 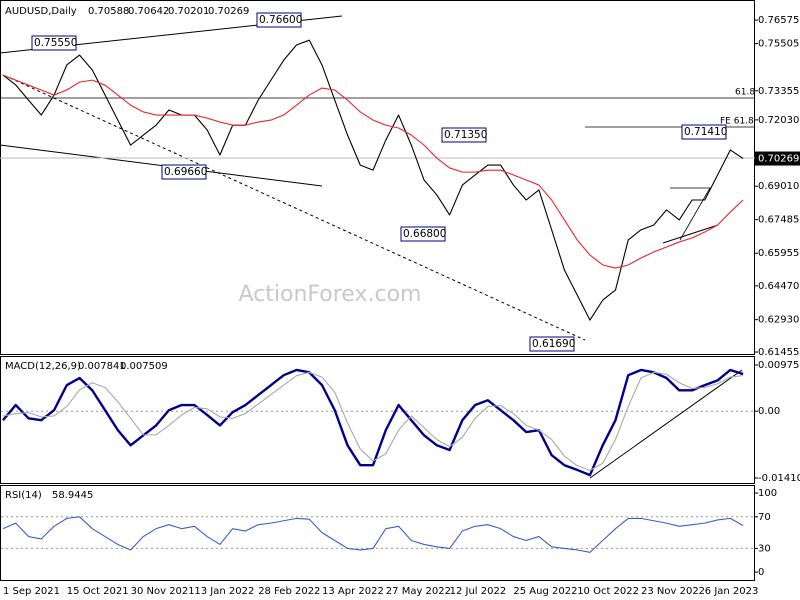 What do you see at coordinates (330, 294) in the screenshot?
I see `watermark: ActionForex.com` at bounding box center [330, 294].